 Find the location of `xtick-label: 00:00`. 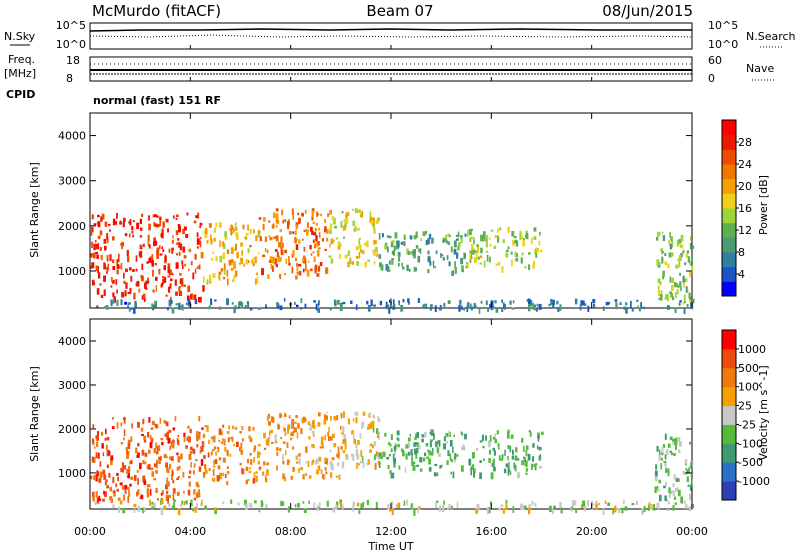

xtick-label: 00:00 is located at coordinates (692, 531).